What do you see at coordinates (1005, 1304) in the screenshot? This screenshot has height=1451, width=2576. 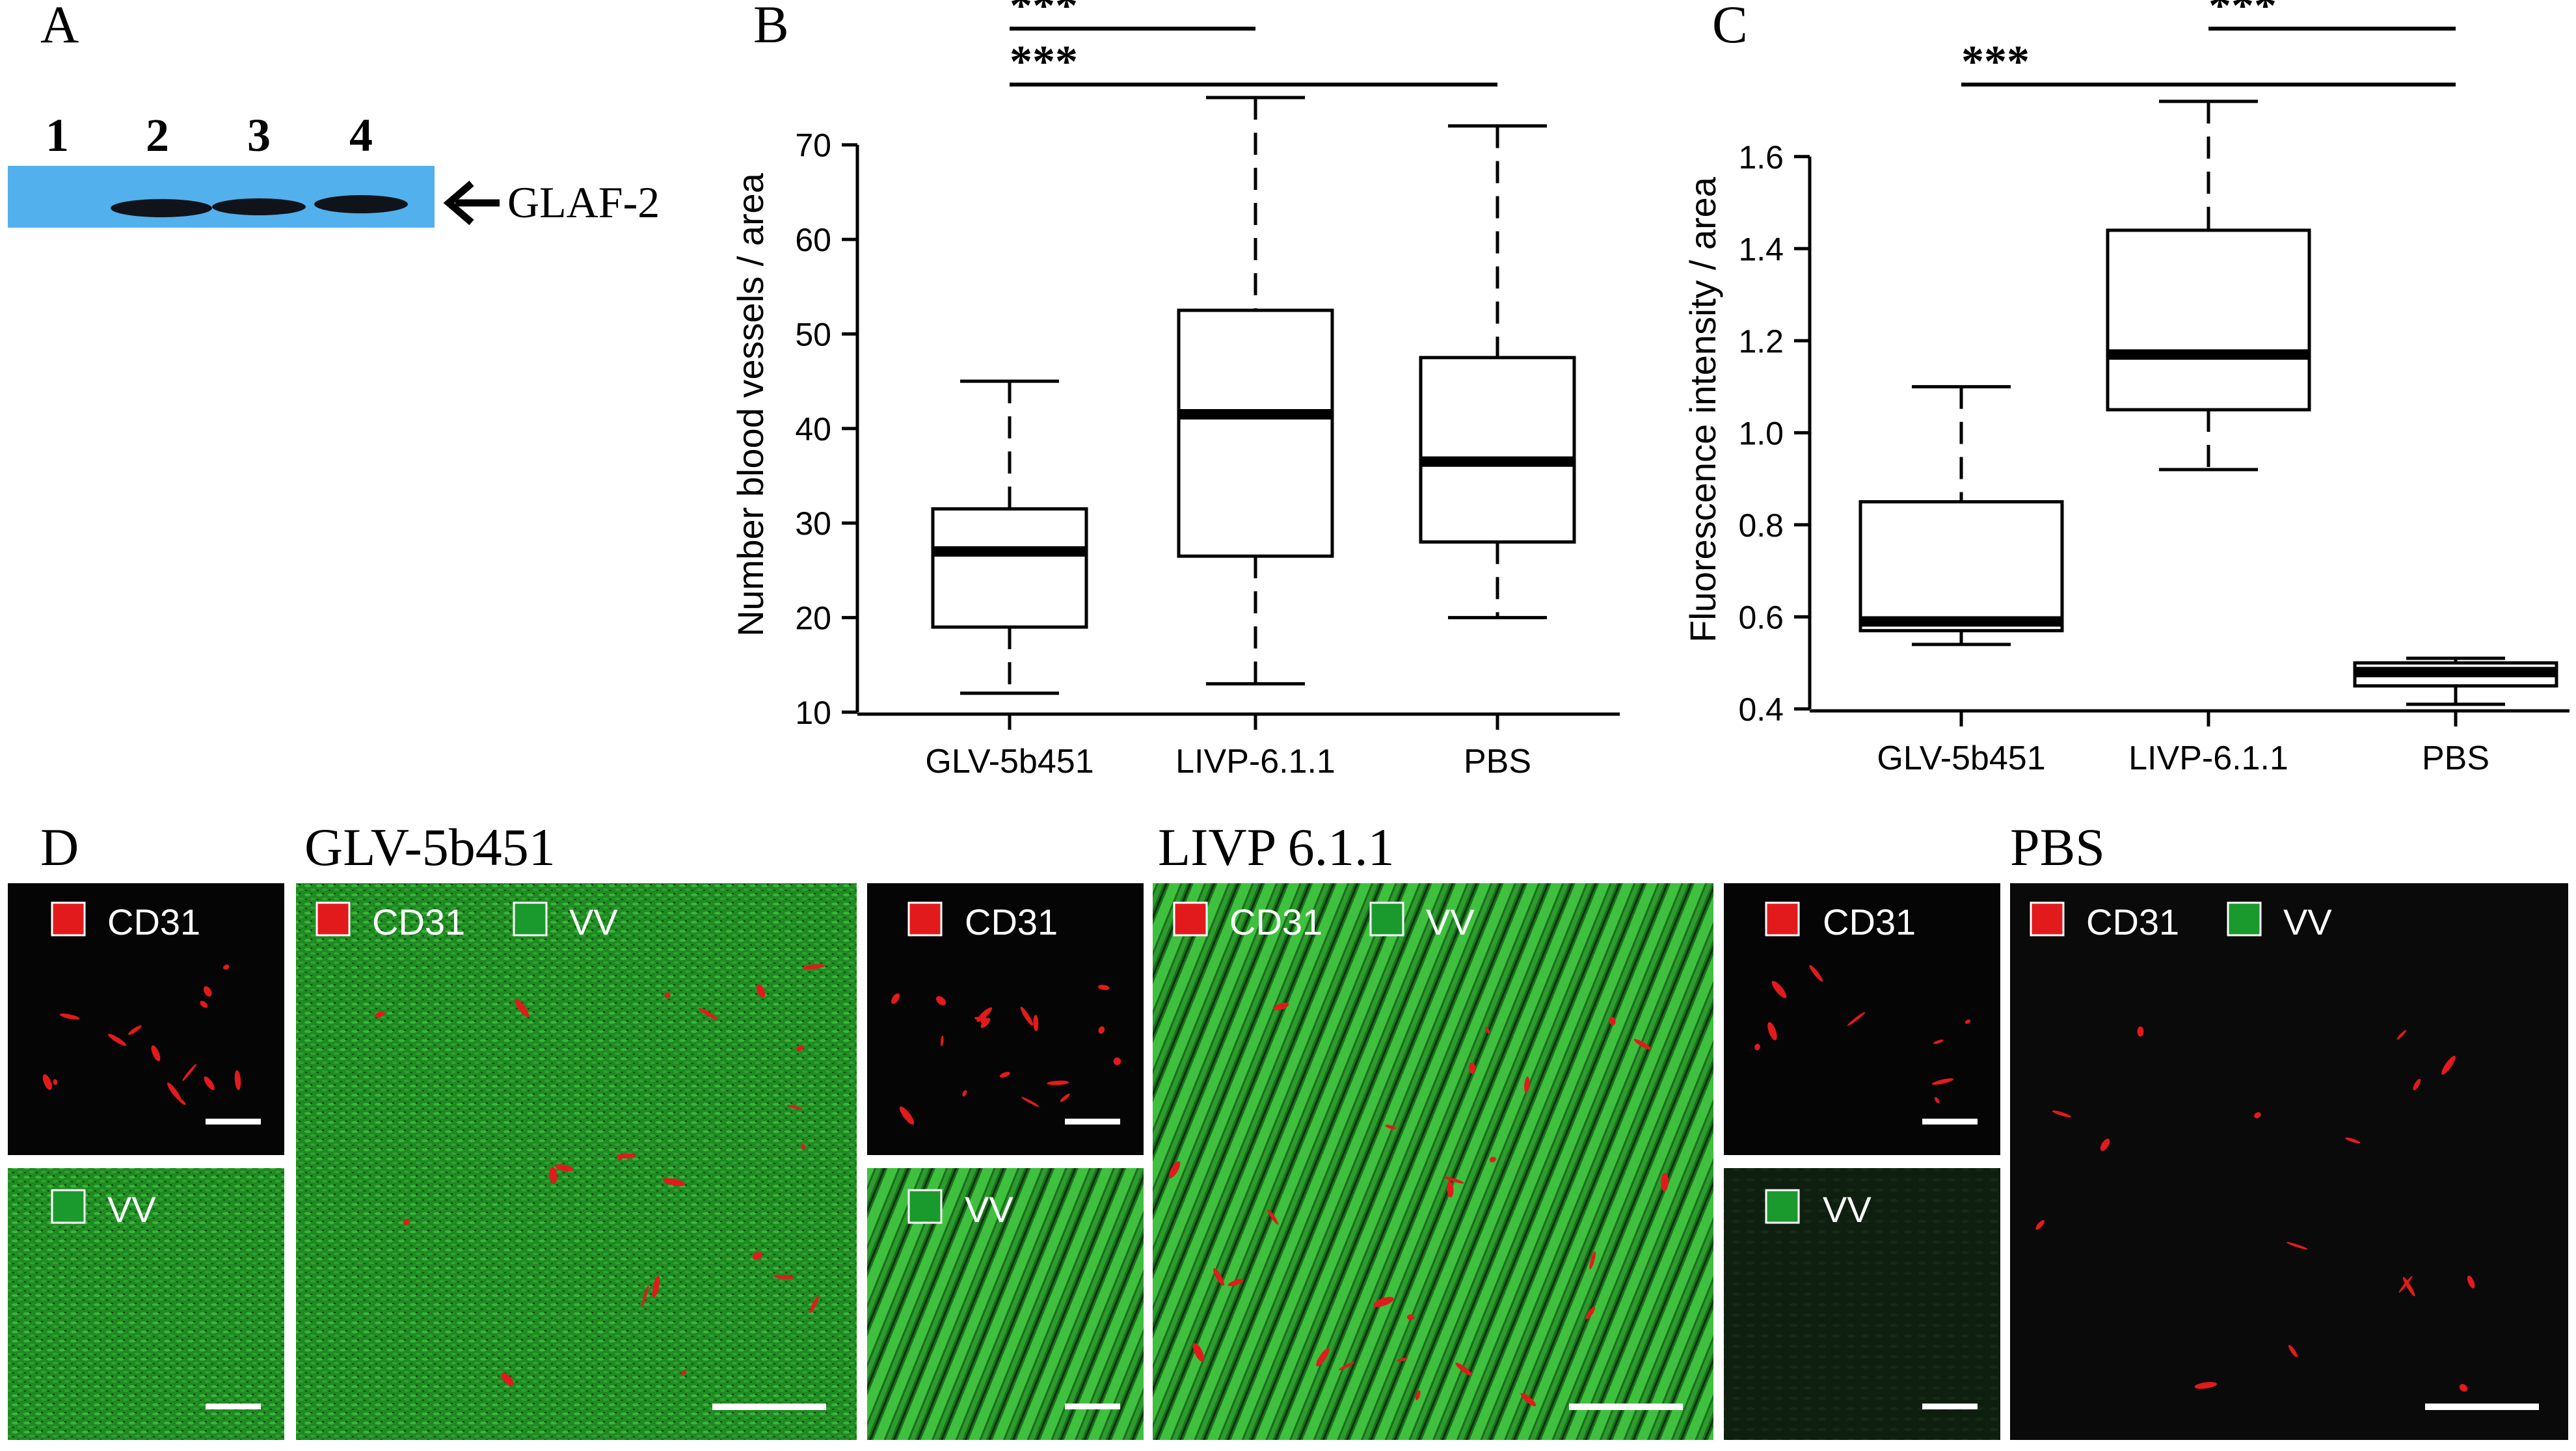 I see `micrograph-livp-vv: VV` at bounding box center [1005, 1304].